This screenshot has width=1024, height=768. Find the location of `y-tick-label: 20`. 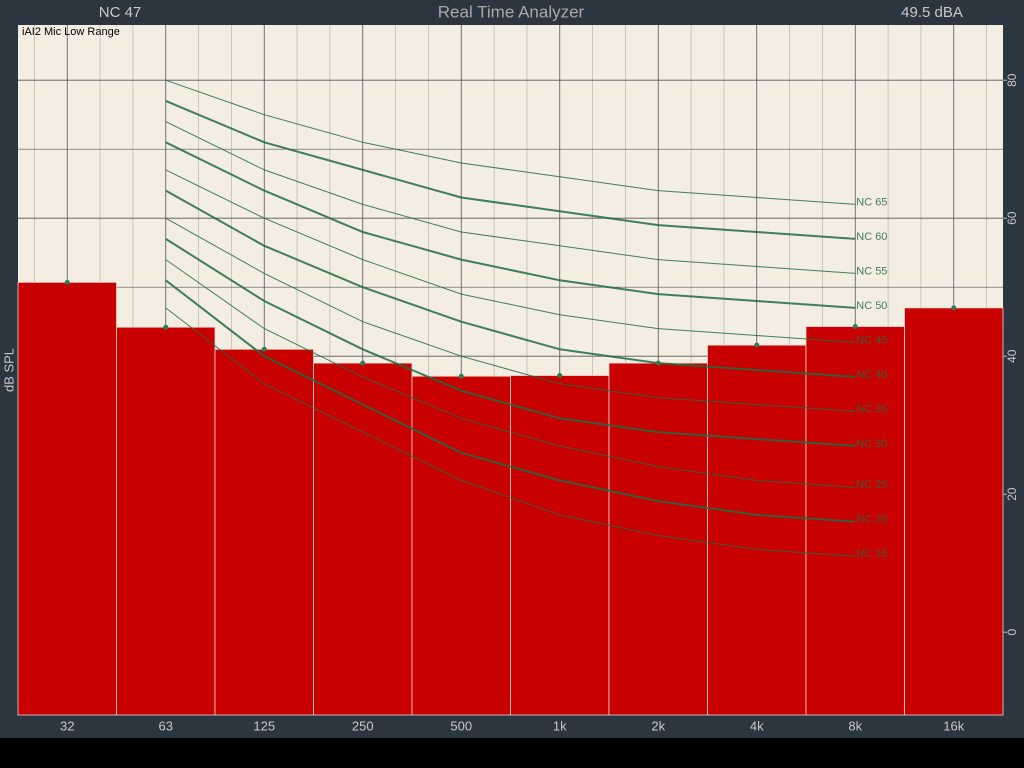

y-tick-label: 20 is located at coordinates (1012, 494).